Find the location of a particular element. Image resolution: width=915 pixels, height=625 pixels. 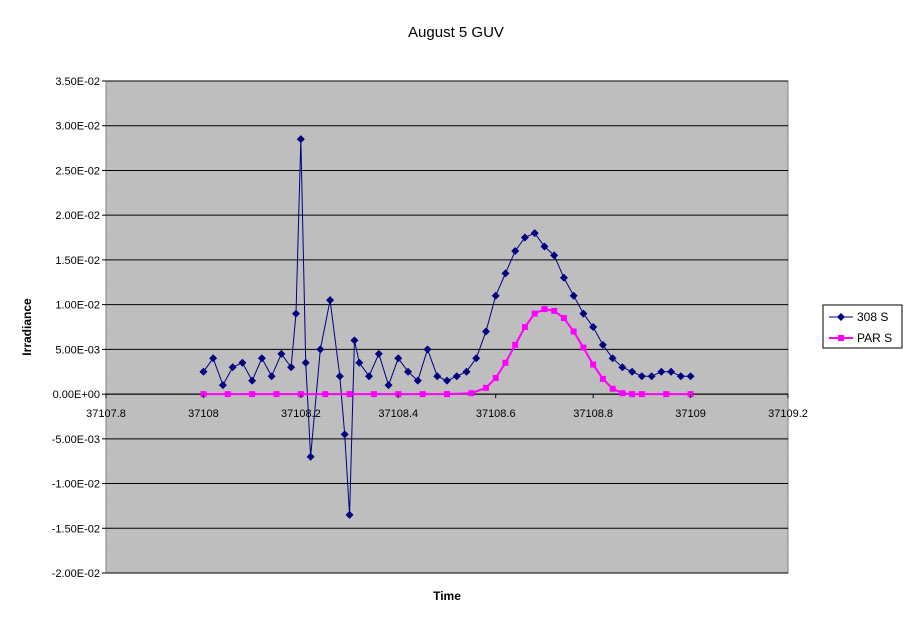

legend-box is located at coordinates (862, 326).